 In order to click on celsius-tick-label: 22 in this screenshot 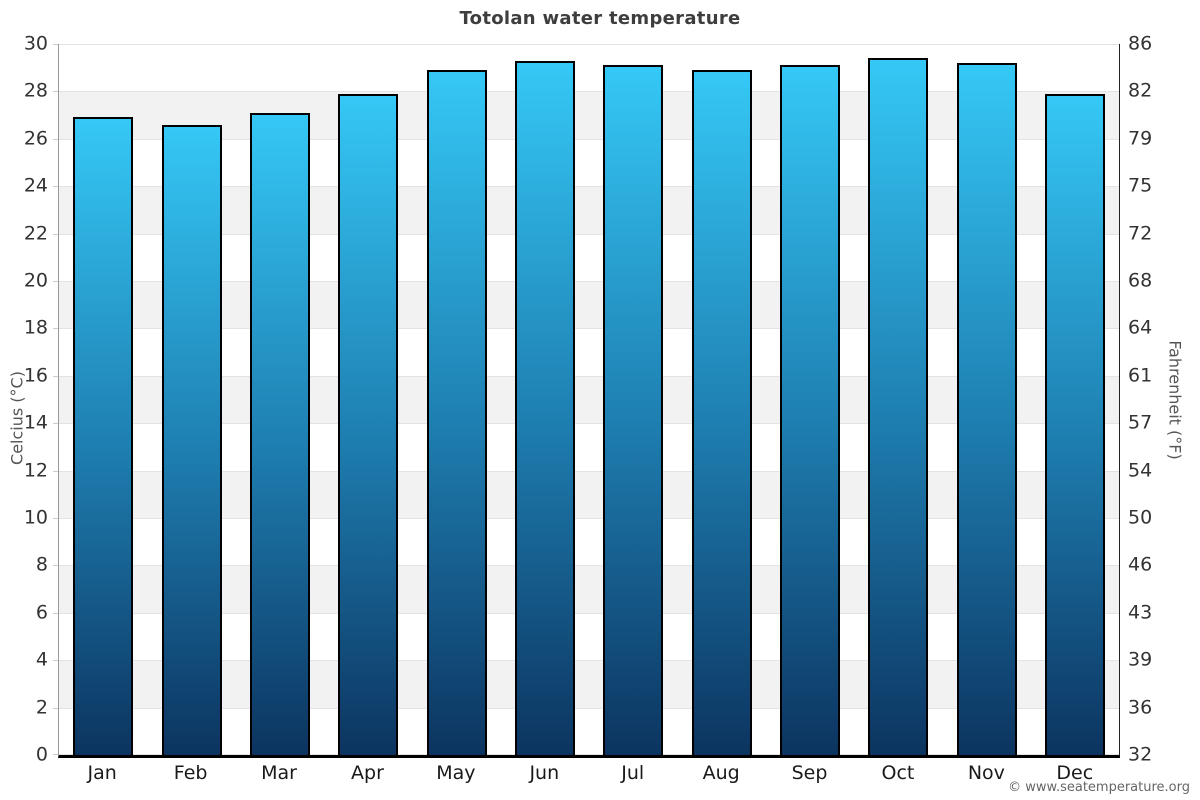, I will do `click(35, 233)`.